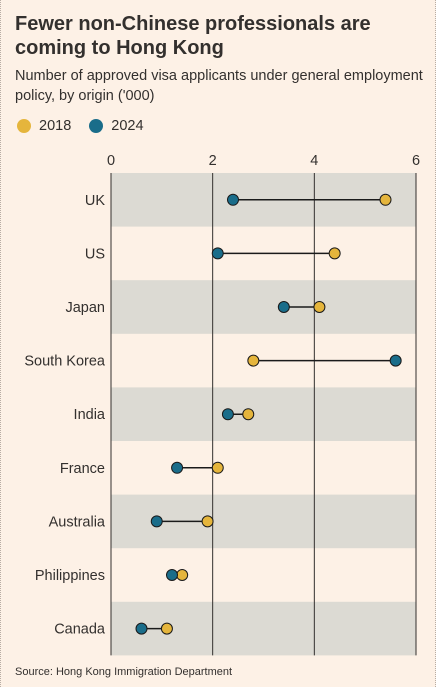  What do you see at coordinates (96, 126) in the screenshot?
I see `legend-swatch-2024` at bounding box center [96, 126].